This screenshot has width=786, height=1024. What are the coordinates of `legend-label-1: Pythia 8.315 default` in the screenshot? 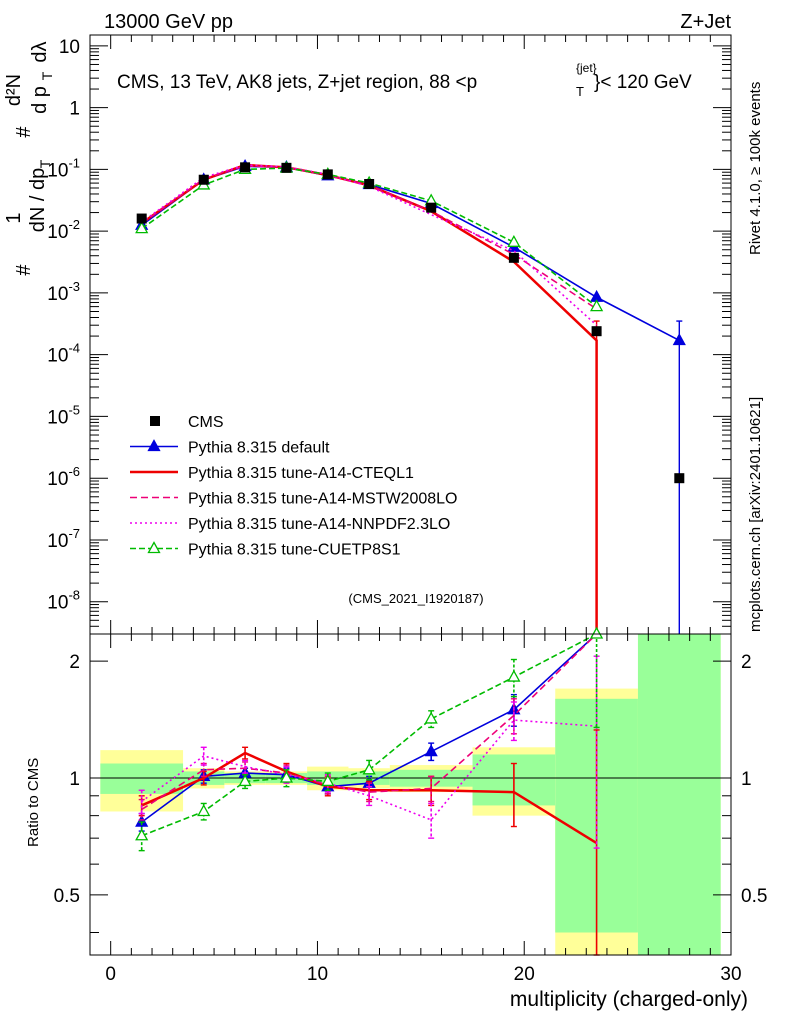 It's located at (259, 448).